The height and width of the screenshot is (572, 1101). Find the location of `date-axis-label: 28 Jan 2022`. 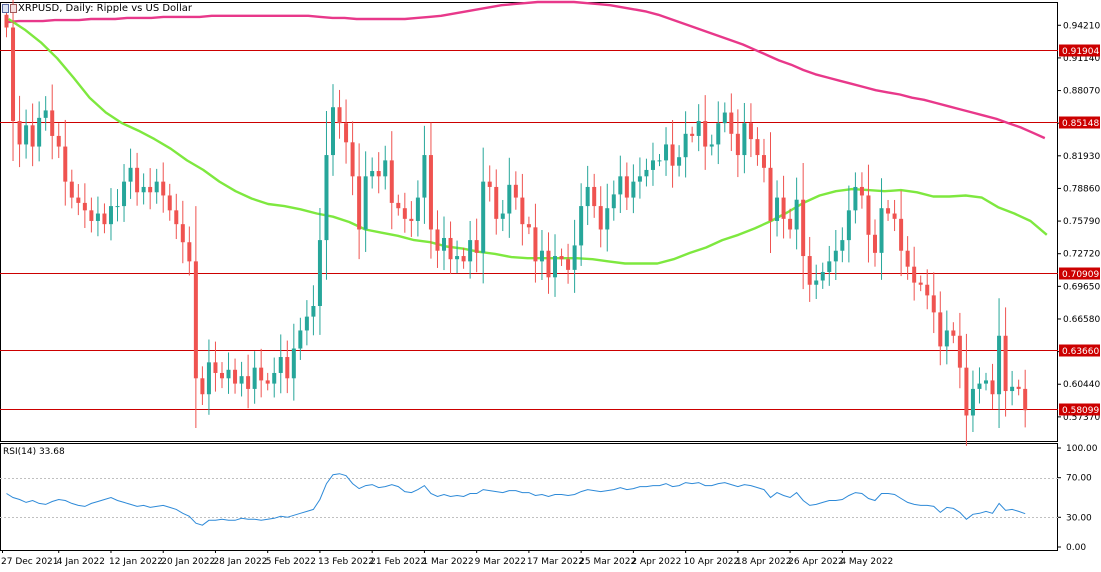

date-axis-label: 28 Jan 2022 is located at coordinates (240, 562).